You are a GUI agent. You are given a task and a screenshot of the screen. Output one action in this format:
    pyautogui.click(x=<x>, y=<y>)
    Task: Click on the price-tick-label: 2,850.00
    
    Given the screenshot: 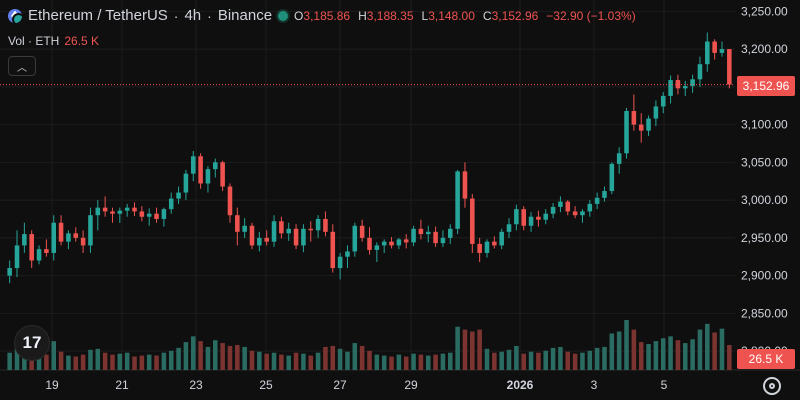 What is the action you would take?
    pyautogui.click(x=764, y=313)
    